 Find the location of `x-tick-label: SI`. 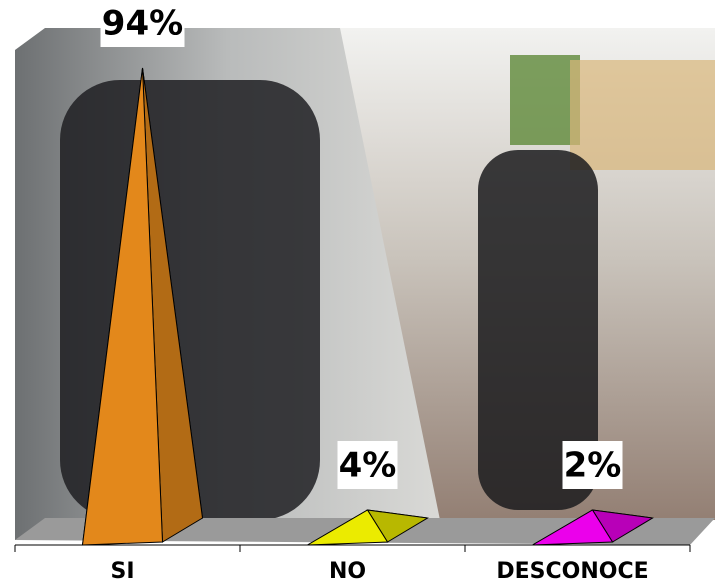

x-tick-label: SI is located at coordinates (122, 571).